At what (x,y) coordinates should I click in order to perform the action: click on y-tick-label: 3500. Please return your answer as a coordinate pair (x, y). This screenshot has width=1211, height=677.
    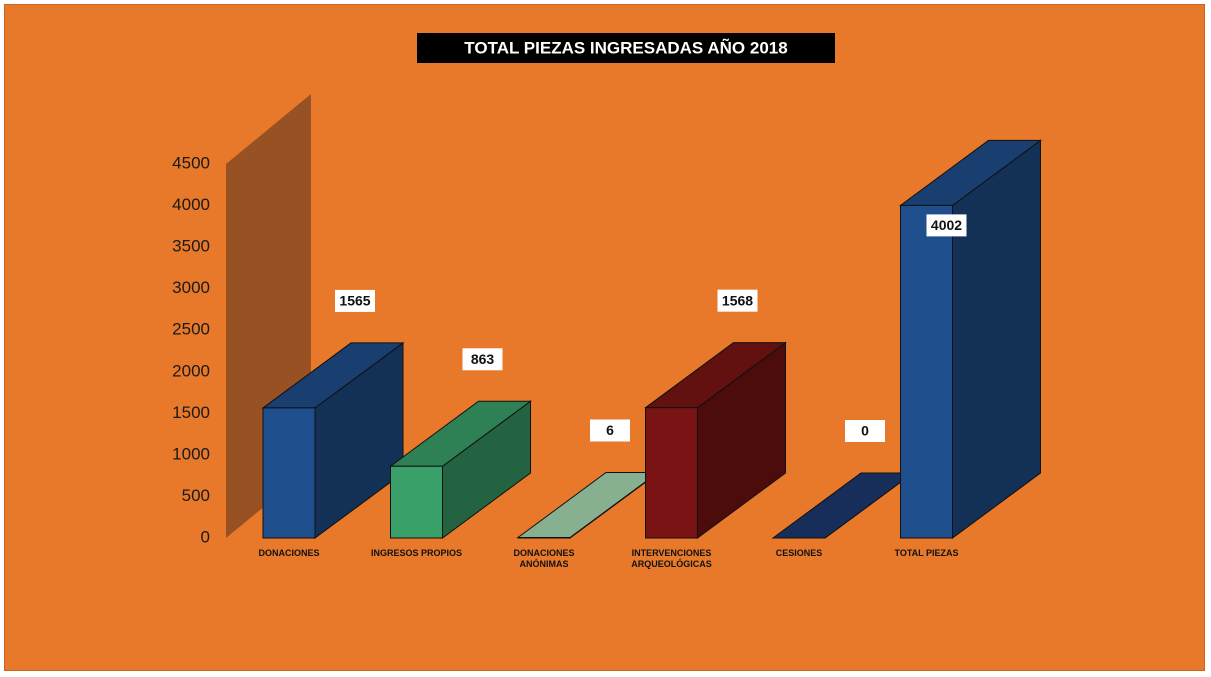
    Looking at the image, I should click on (191, 246).